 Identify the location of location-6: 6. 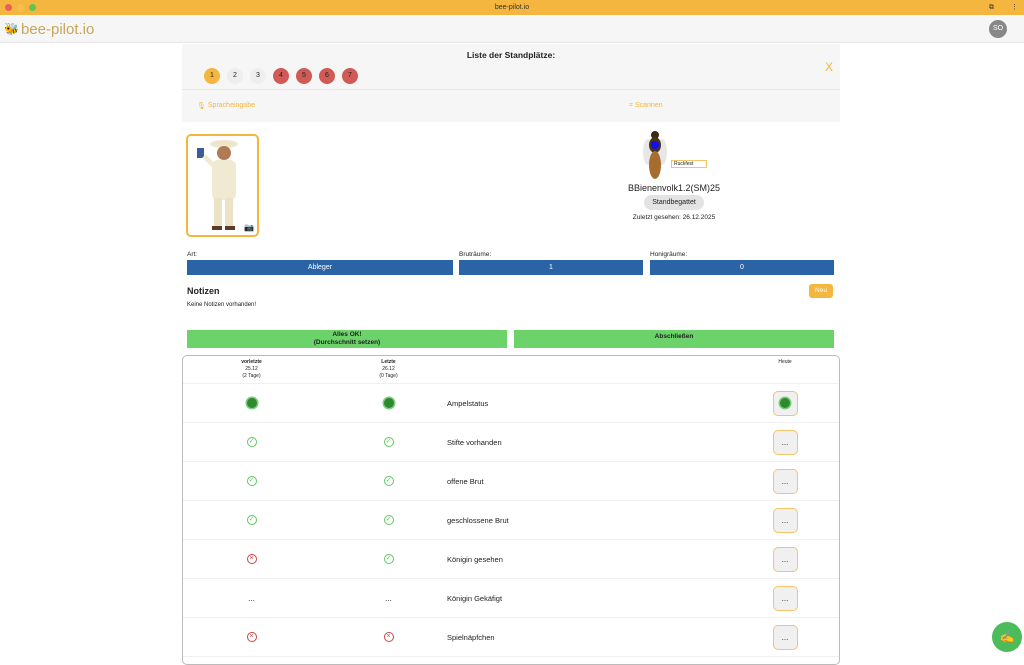
(327, 76).